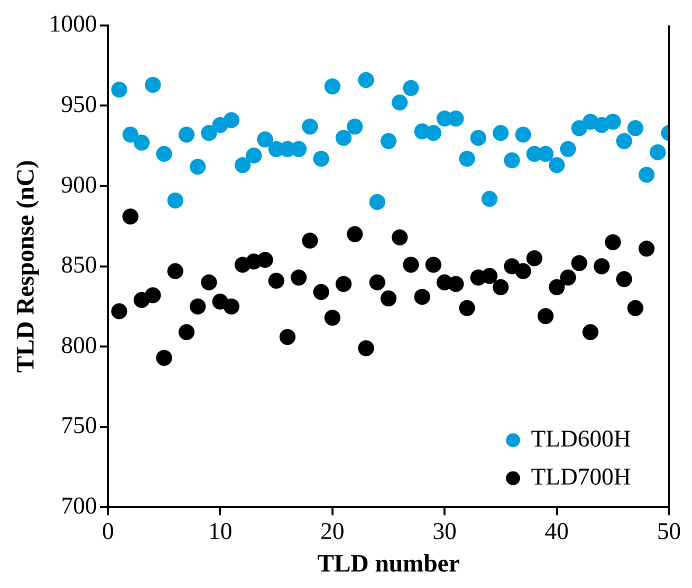  What do you see at coordinates (220, 531) in the screenshot?
I see `x-tick-label: 10` at bounding box center [220, 531].